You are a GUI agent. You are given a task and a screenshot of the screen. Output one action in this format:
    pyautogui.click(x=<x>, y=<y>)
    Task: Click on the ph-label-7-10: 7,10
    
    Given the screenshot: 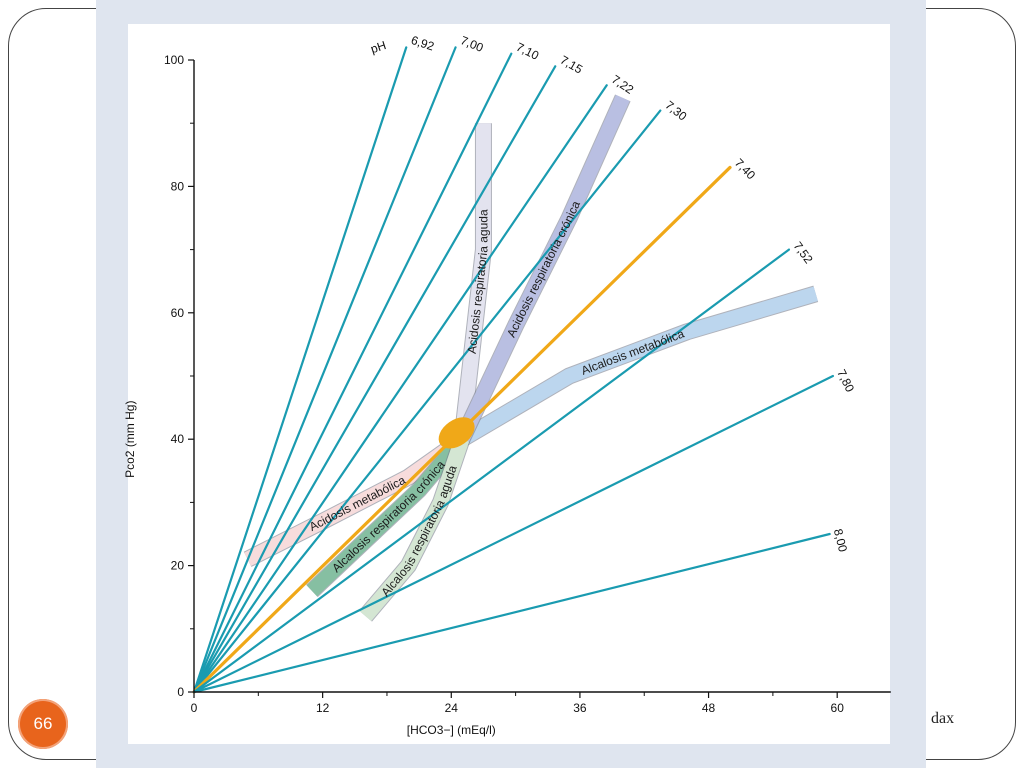 What is the action you would take?
    pyautogui.click(x=527, y=51)
    